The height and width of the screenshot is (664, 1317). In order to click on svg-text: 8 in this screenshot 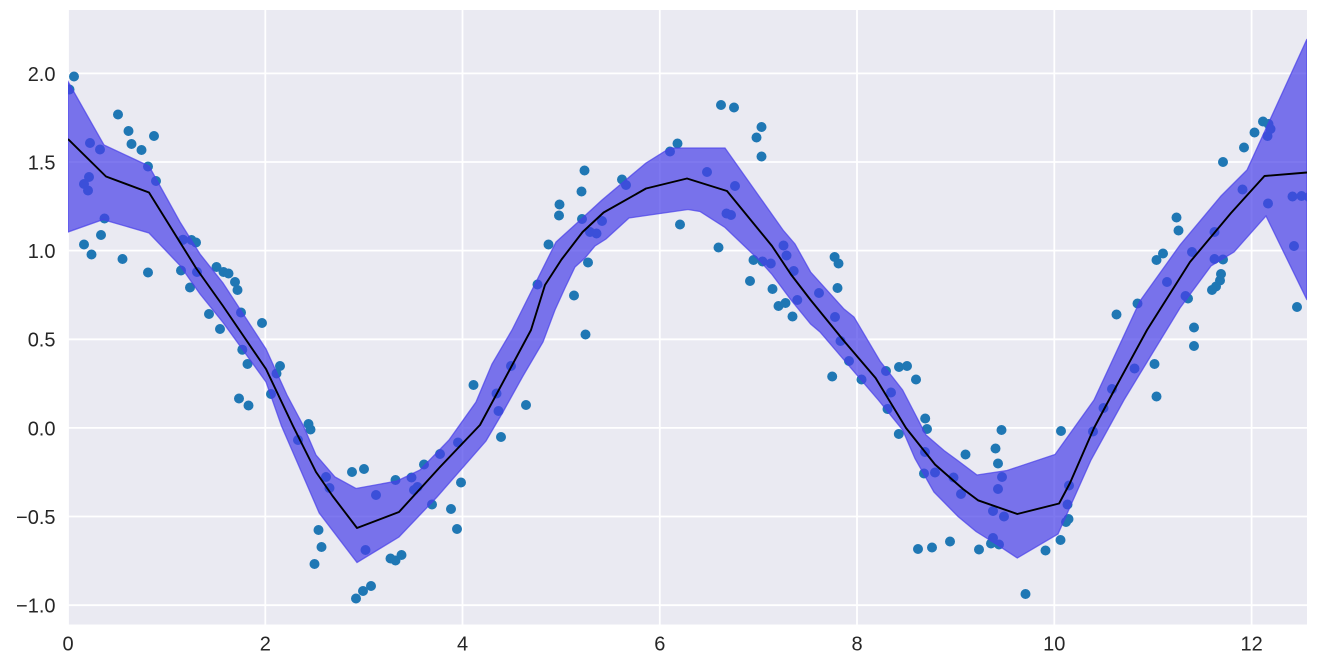, I will do `click(856, 645)`.